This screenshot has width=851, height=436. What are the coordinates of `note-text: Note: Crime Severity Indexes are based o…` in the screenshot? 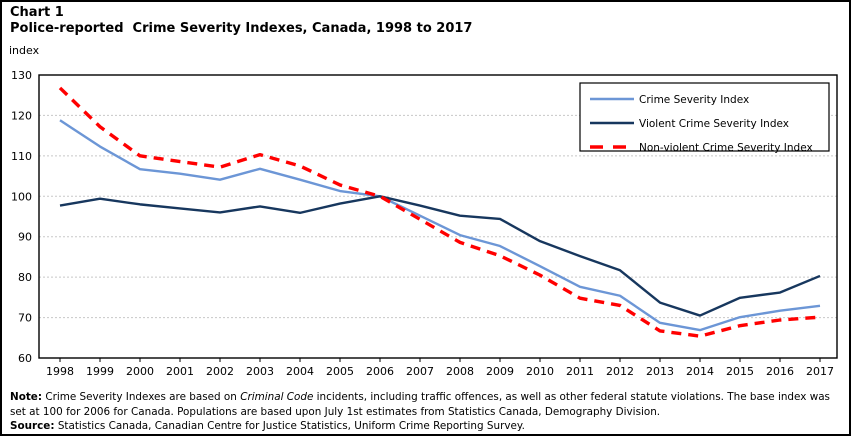 It's located at (428, 404).